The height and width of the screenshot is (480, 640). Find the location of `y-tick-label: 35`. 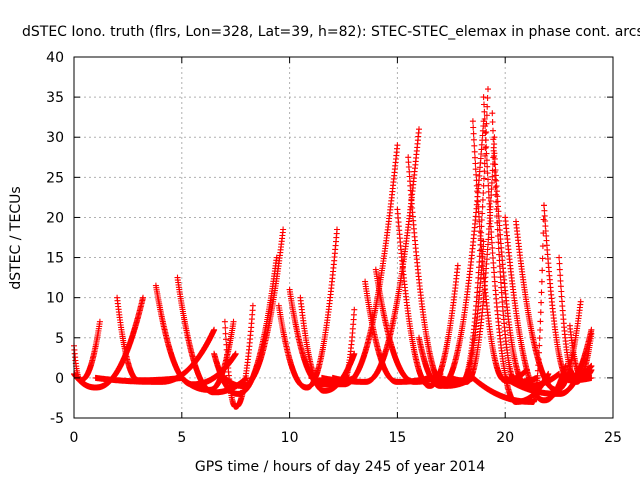

y-tick-label: 35 is located at coordinates (55, 98).